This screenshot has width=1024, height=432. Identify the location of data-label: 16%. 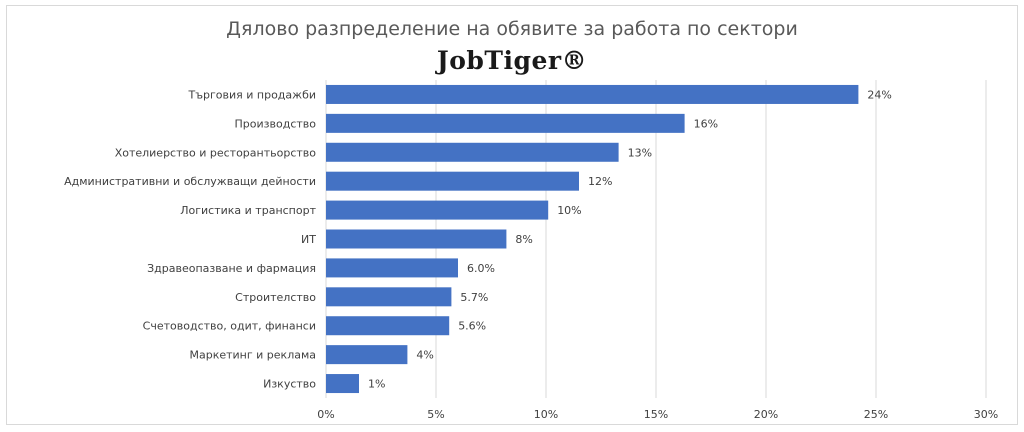
(706, 123).